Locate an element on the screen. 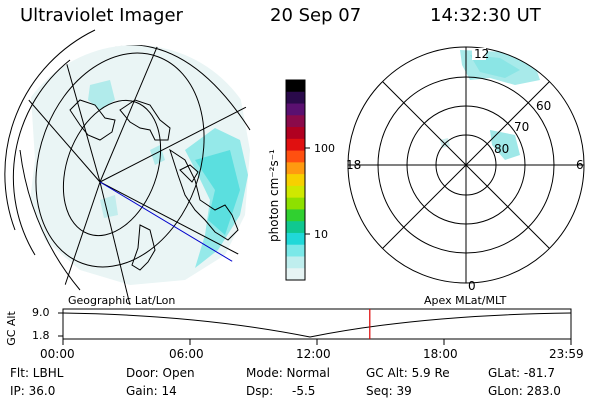  colorbar-tick-label: 100 is located at coordinates (324, 148).